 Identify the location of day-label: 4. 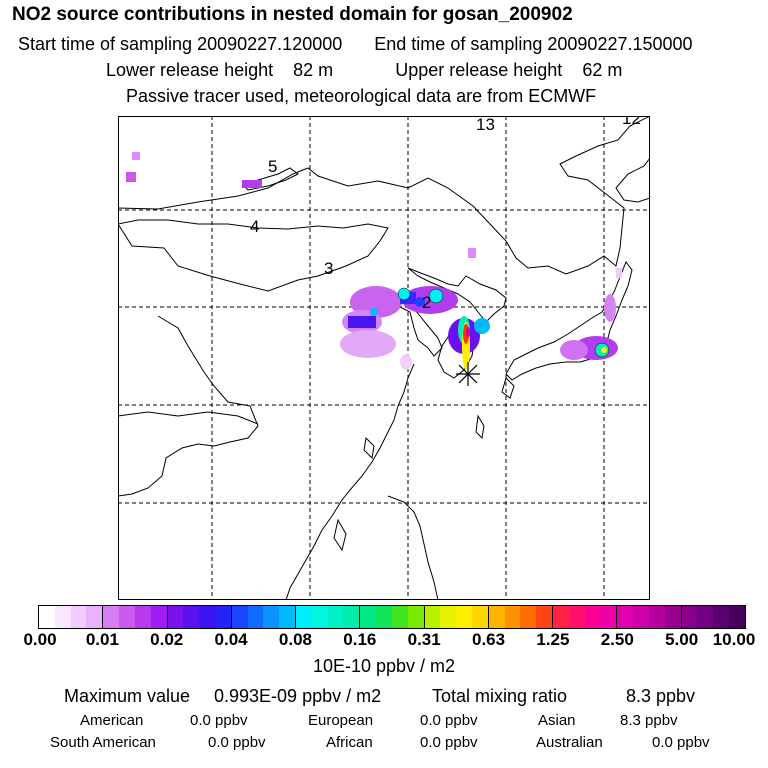
(254, 226).